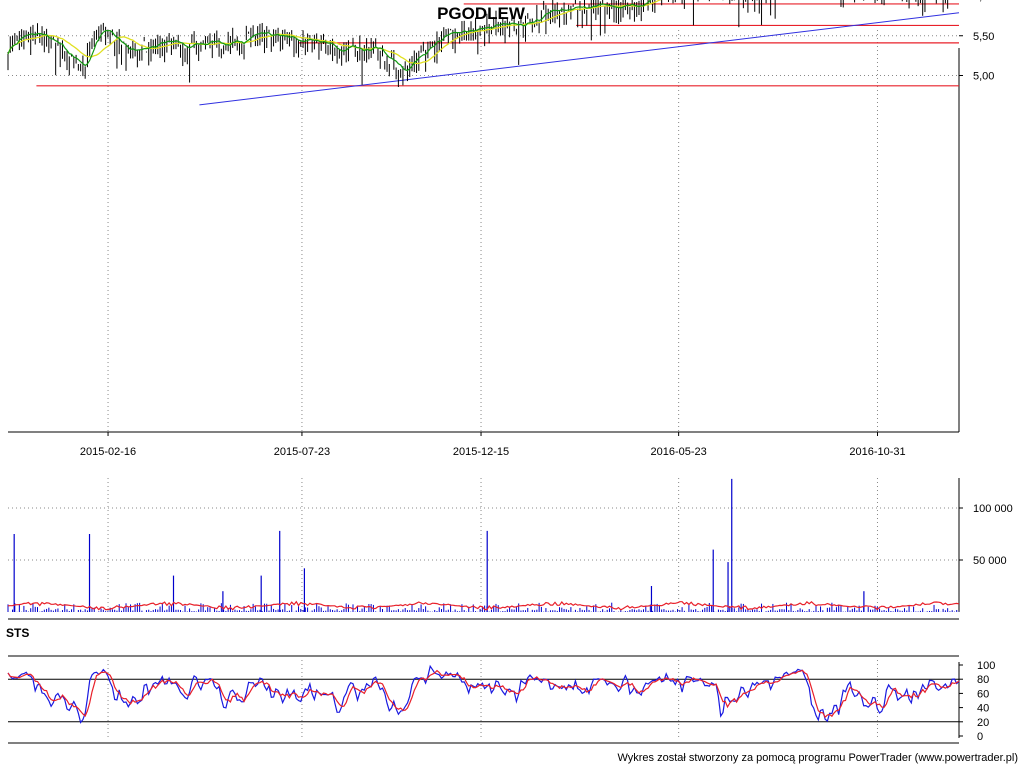 The image size is (1024, 773). I want to click on x-tick-label: 2015-02-16, so click(108, 452).